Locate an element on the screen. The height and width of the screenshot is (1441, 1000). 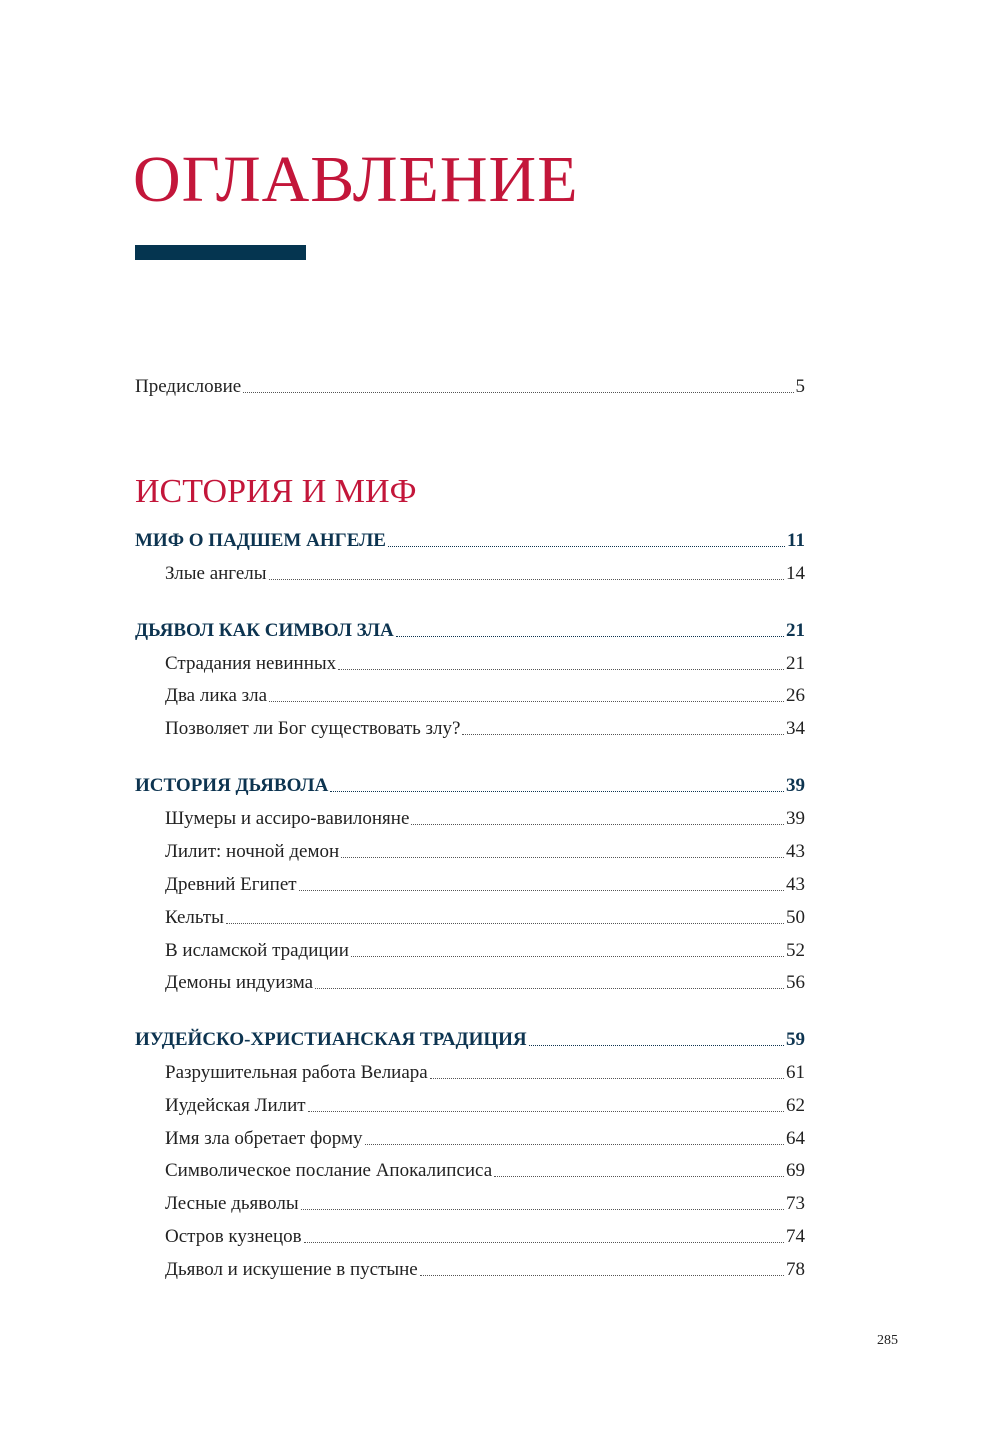
entry-label: Иудейская Лилит is located at coordinates (235, 1105).